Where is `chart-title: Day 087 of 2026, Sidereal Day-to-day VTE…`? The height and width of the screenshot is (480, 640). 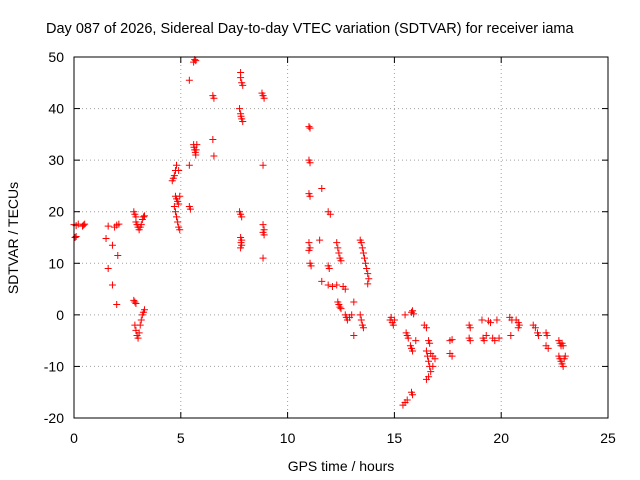 chart-title: Day 087 of 2026, Sidereal Day-to-day VTE… is located at coordinates (310, 29).